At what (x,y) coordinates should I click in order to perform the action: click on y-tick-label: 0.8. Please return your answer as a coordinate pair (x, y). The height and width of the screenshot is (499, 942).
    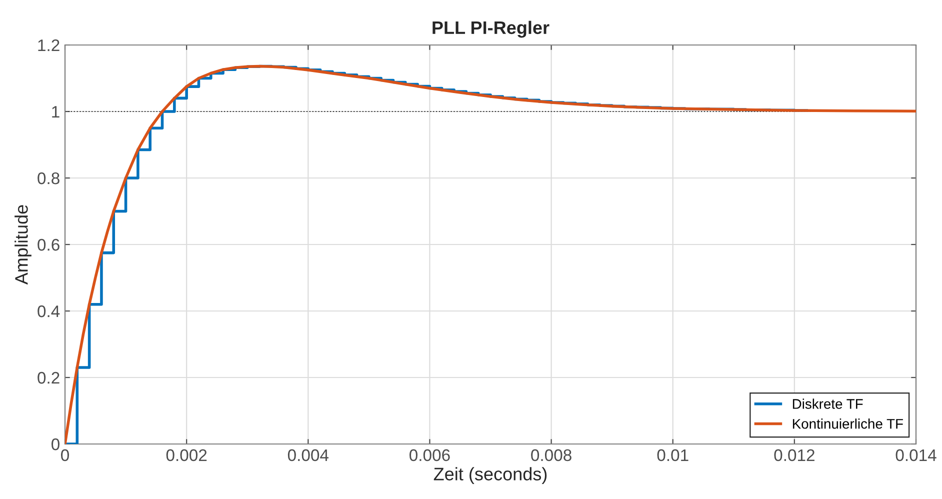
    Looking at the image, I should click on (49, 178).